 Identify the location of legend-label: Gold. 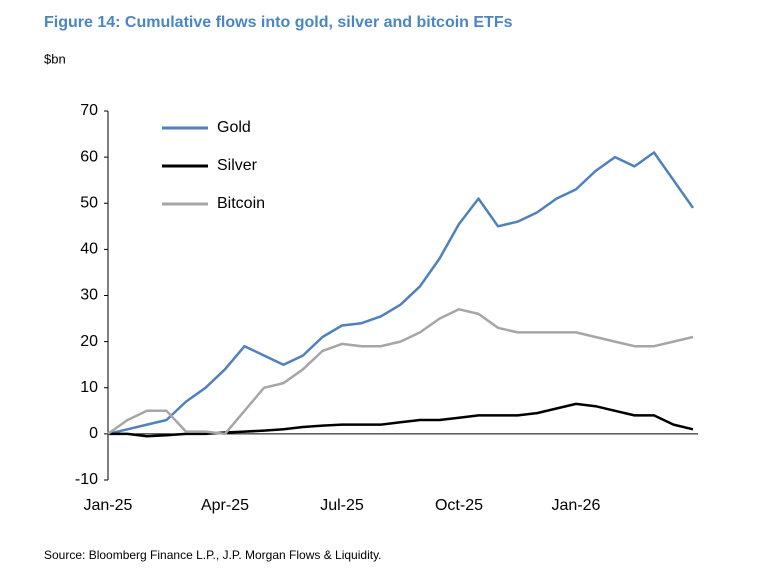
(234, 127).